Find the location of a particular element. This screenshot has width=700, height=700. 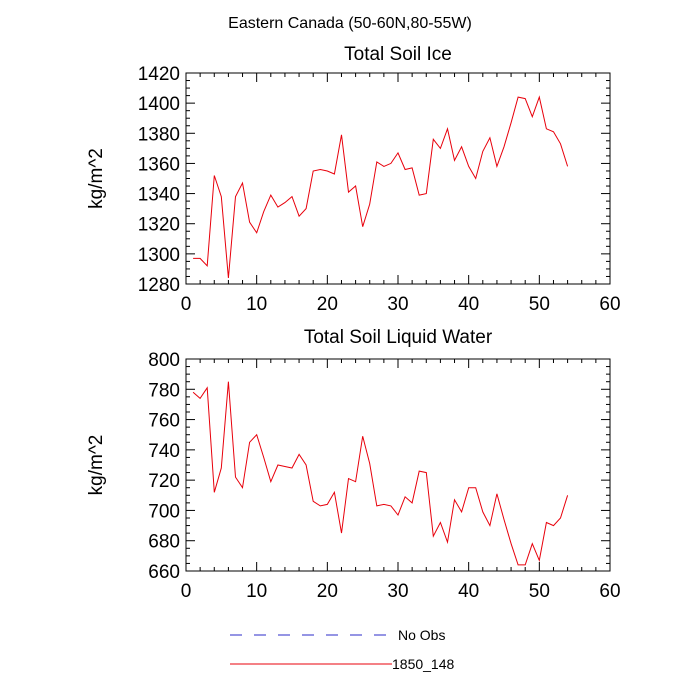

soil-ice-y-tick-label: 1320 is located at coordinates (159, 225).